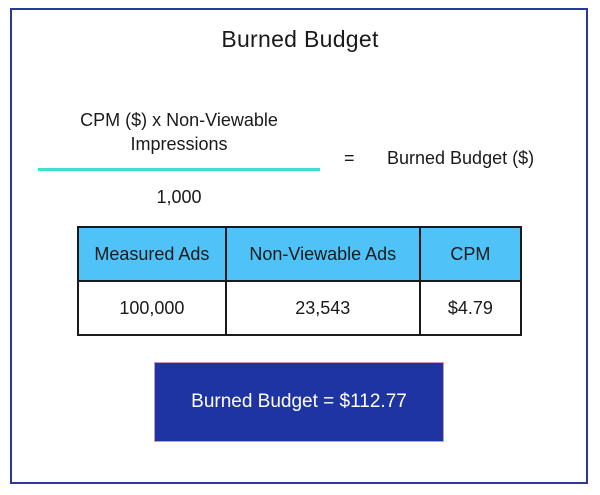 The height and width of the screenshot is (495, 600). I want to click on cell-cpm: $4.79, so click(470, 308).